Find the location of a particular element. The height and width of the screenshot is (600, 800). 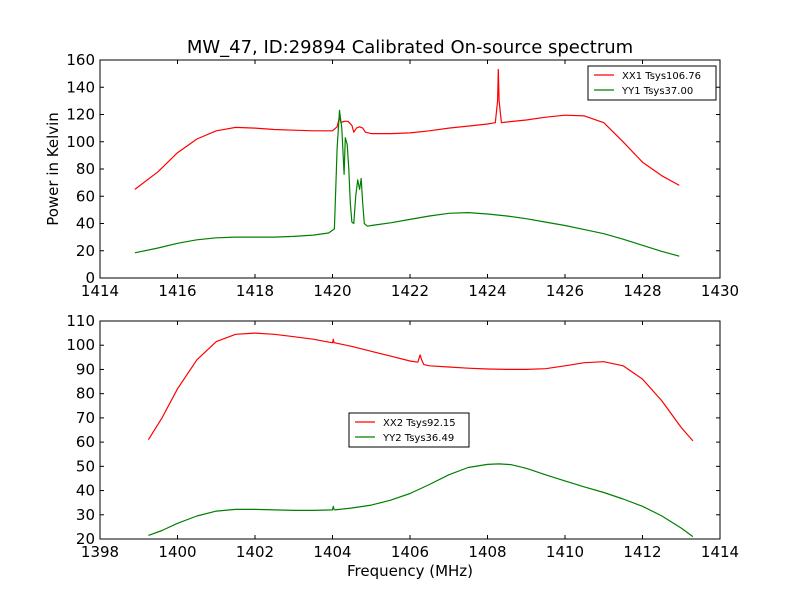

x-tick-label: 1424 is located at coordinates (487, 291).